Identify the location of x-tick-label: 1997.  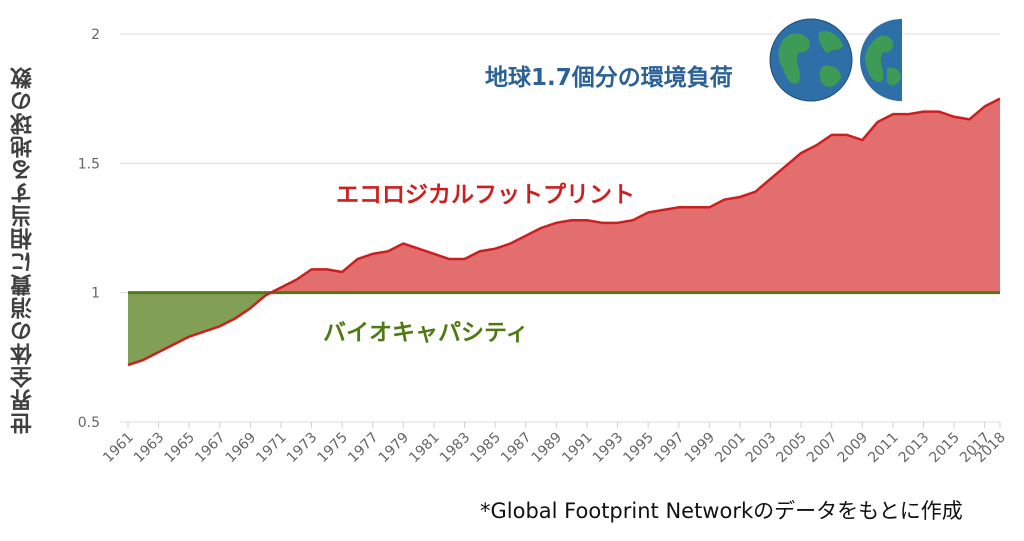
(669, 448).